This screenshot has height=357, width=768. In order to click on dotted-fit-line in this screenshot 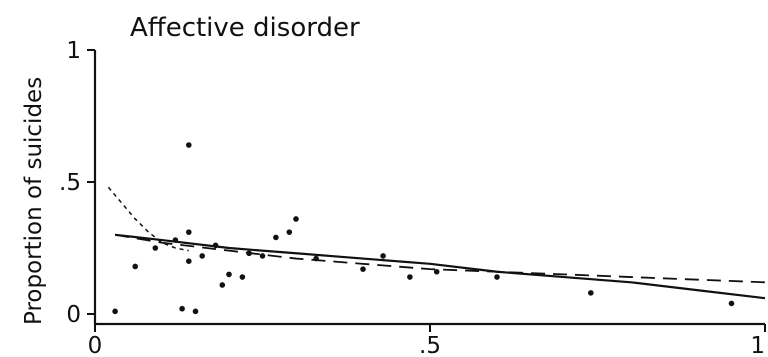, I will do `click(148, 219)`.